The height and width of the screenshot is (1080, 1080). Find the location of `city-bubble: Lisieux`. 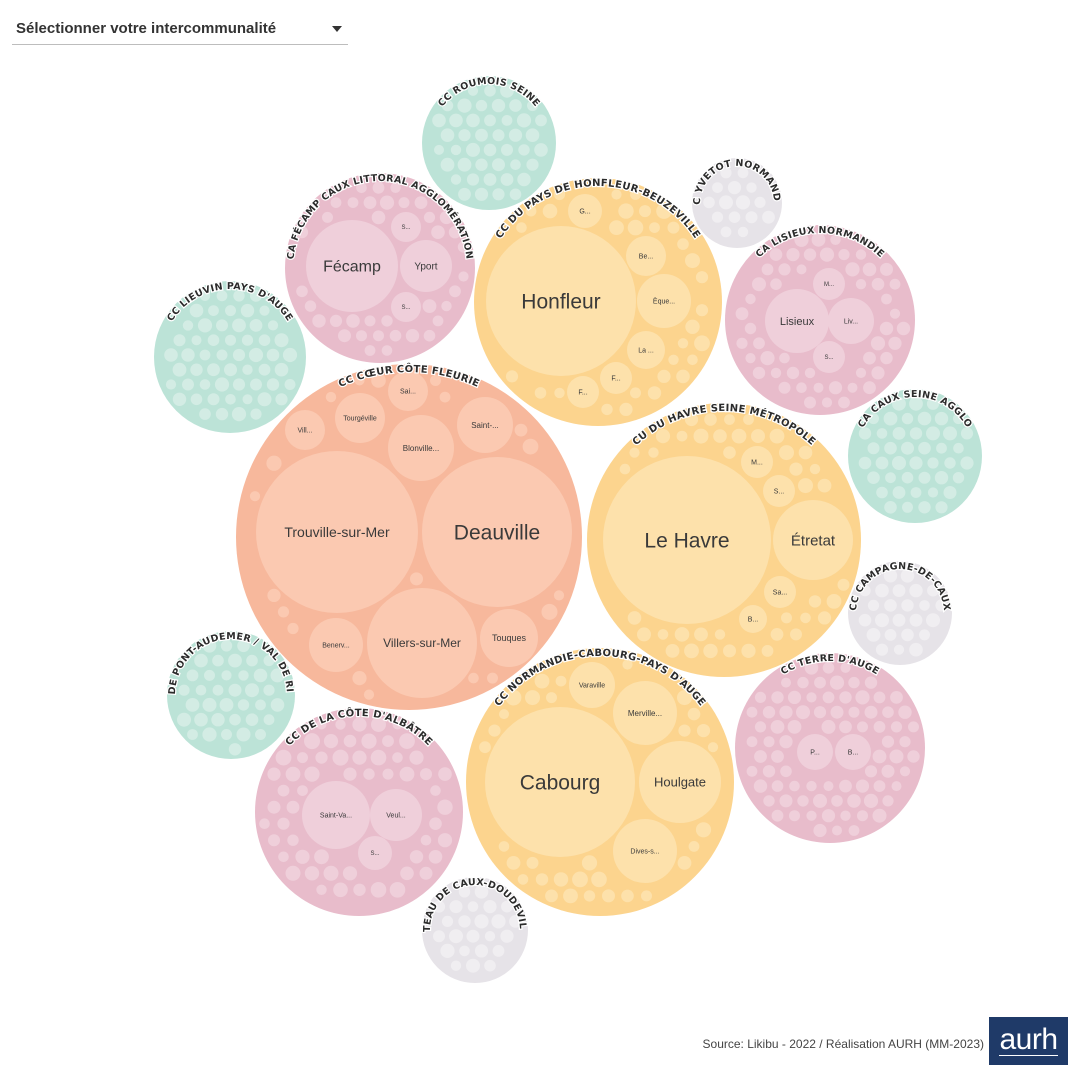

city-bubble: Lisieux is located at coordinates (797, 321).